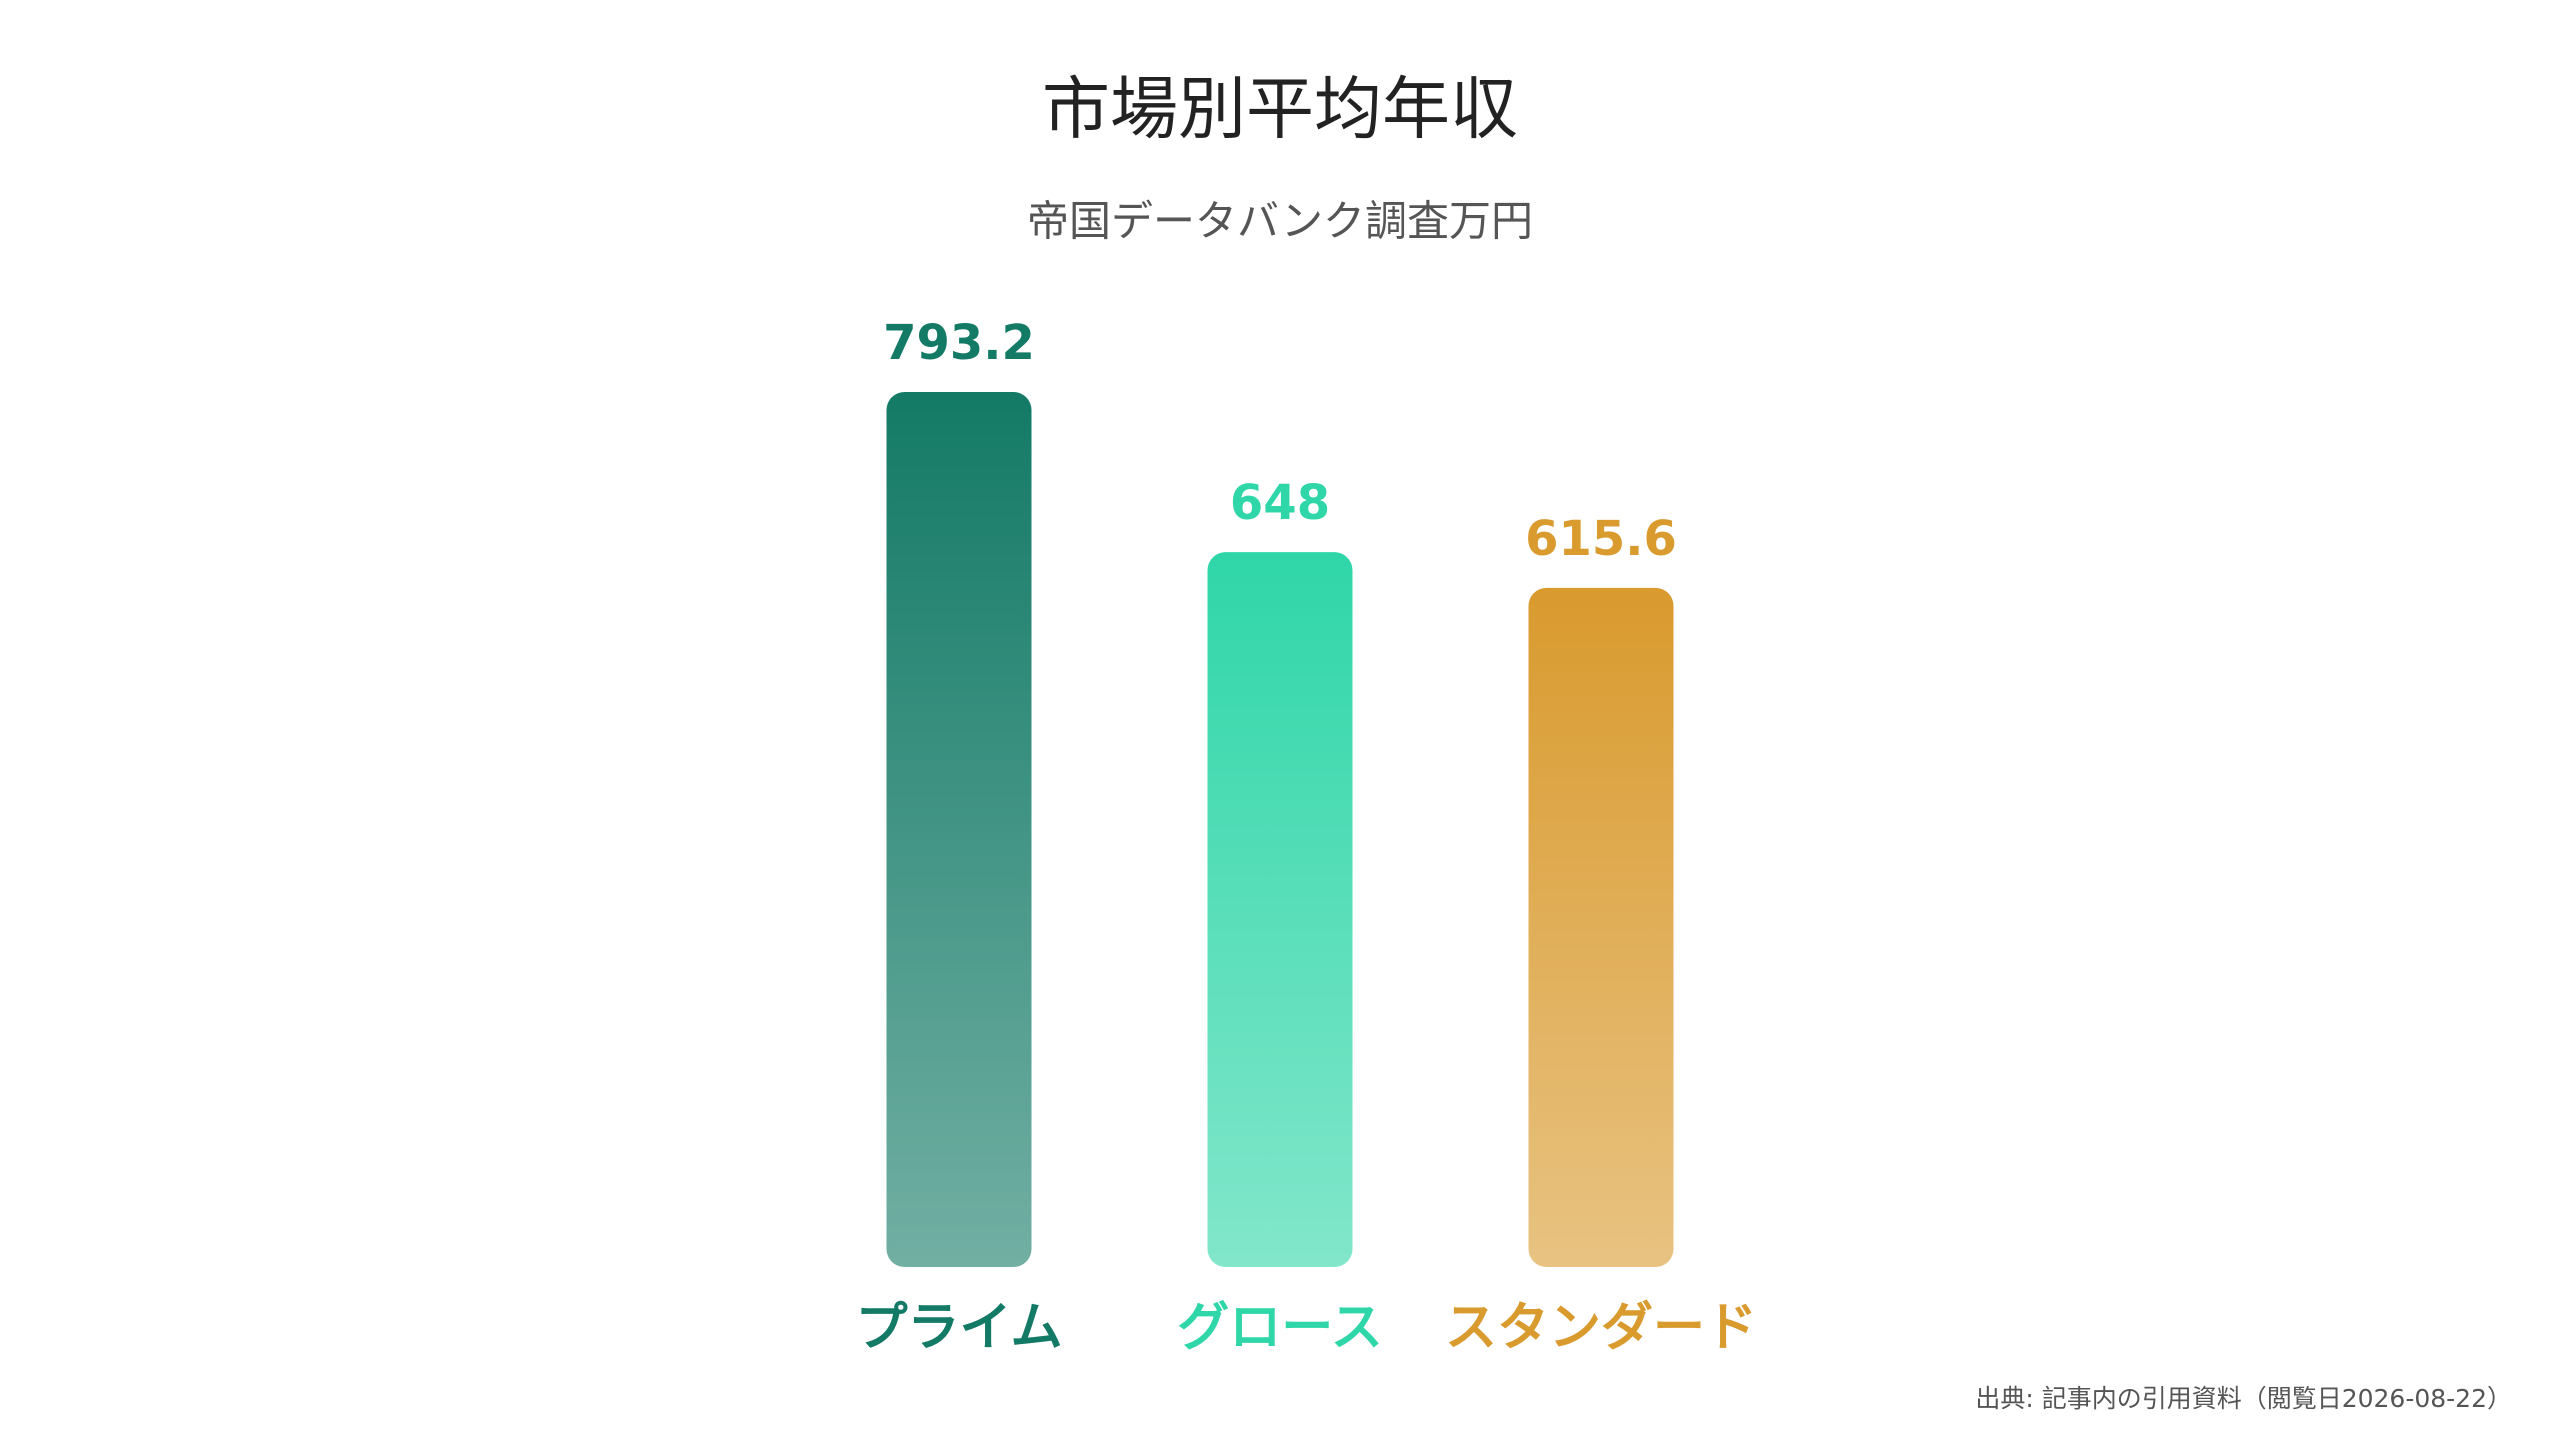  Describe the element at coordinates (1601, 539) in the screenshot. I see `value-label: 615.6` at that location.